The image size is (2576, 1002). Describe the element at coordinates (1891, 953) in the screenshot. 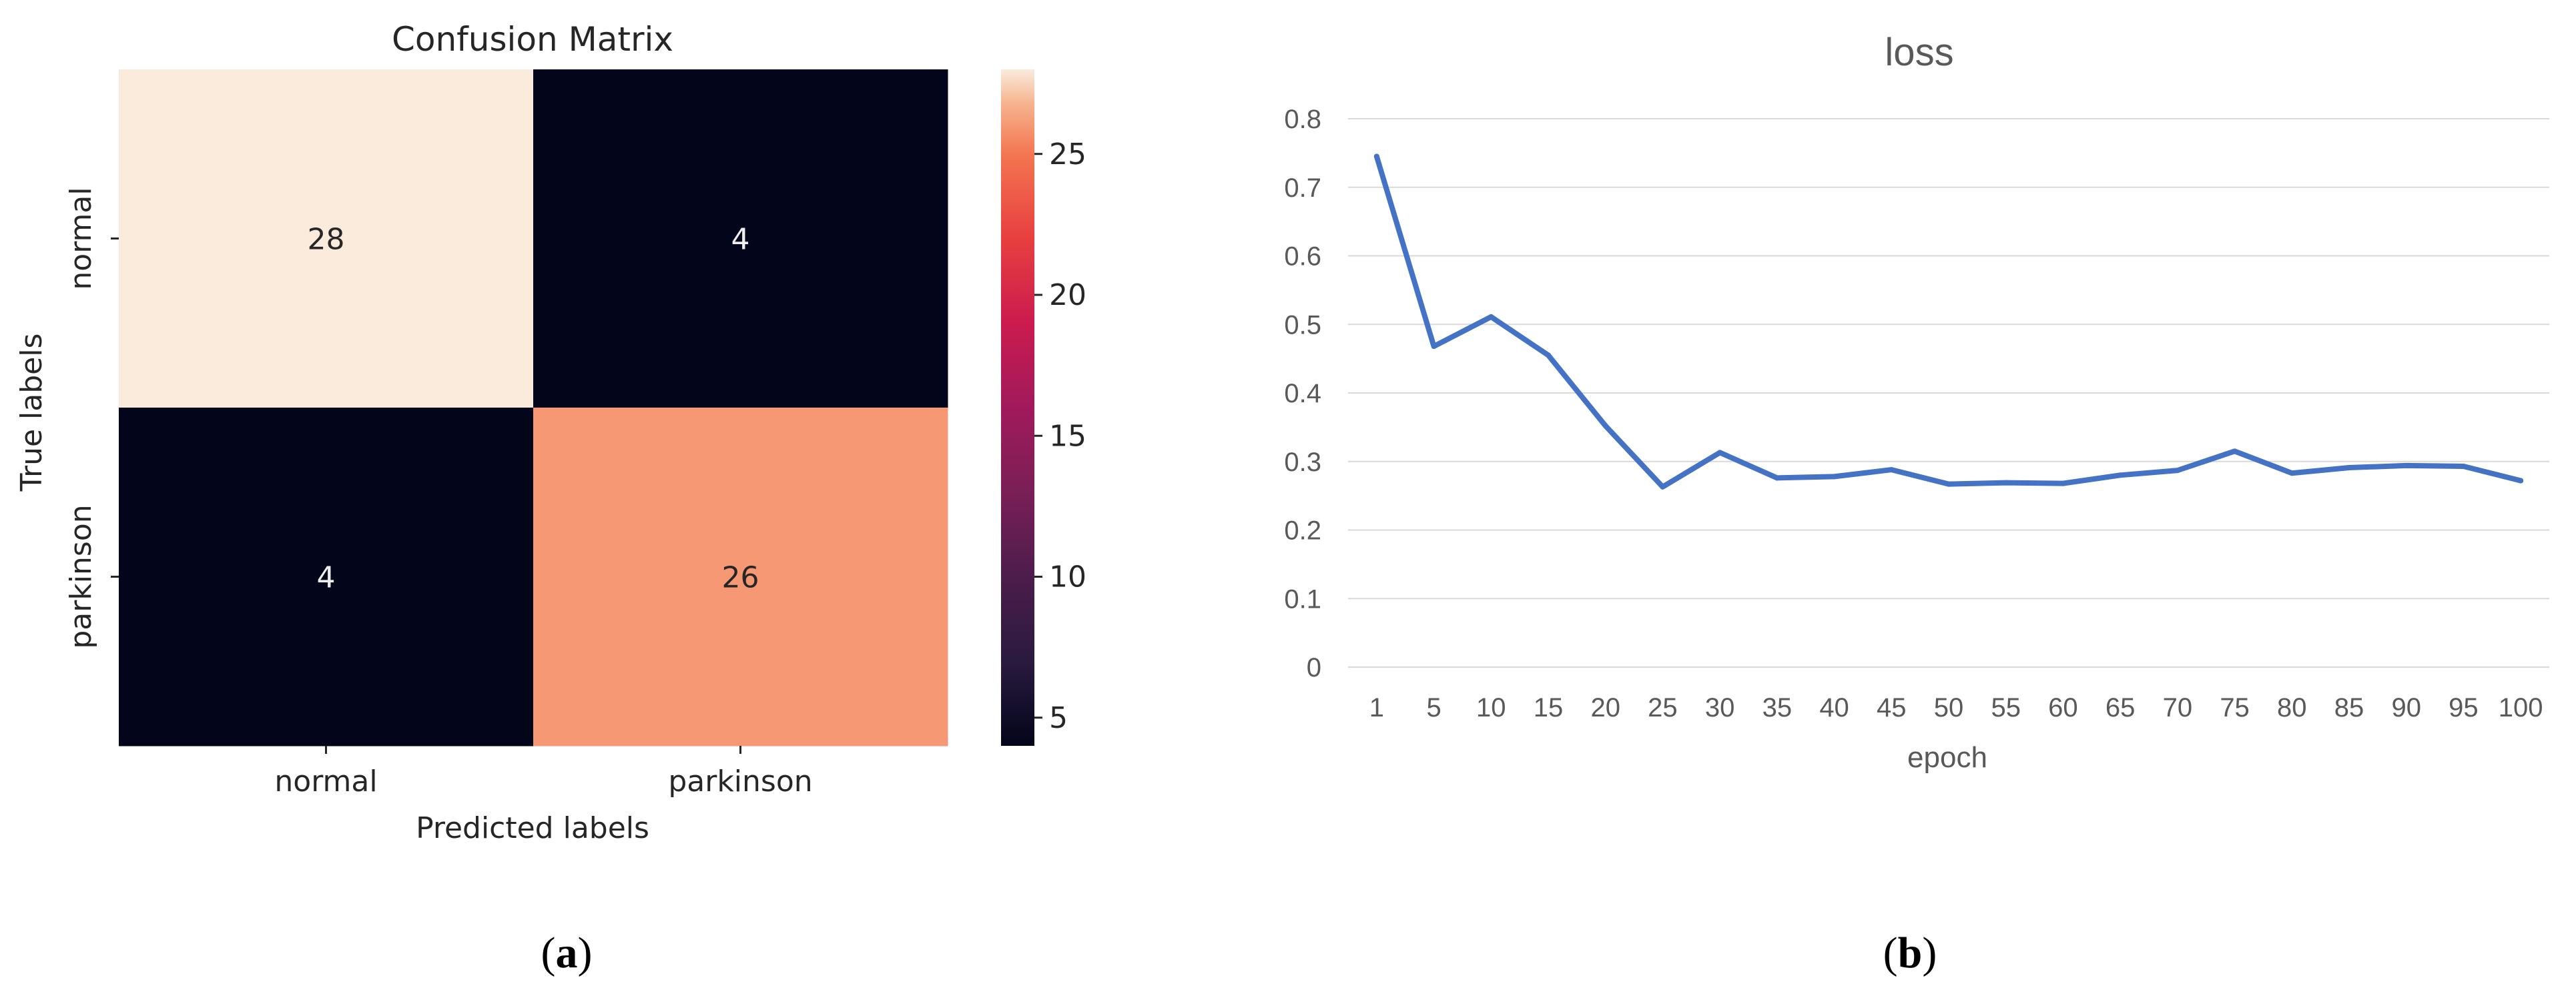

I see `panel-label-b-open: (` at that location.